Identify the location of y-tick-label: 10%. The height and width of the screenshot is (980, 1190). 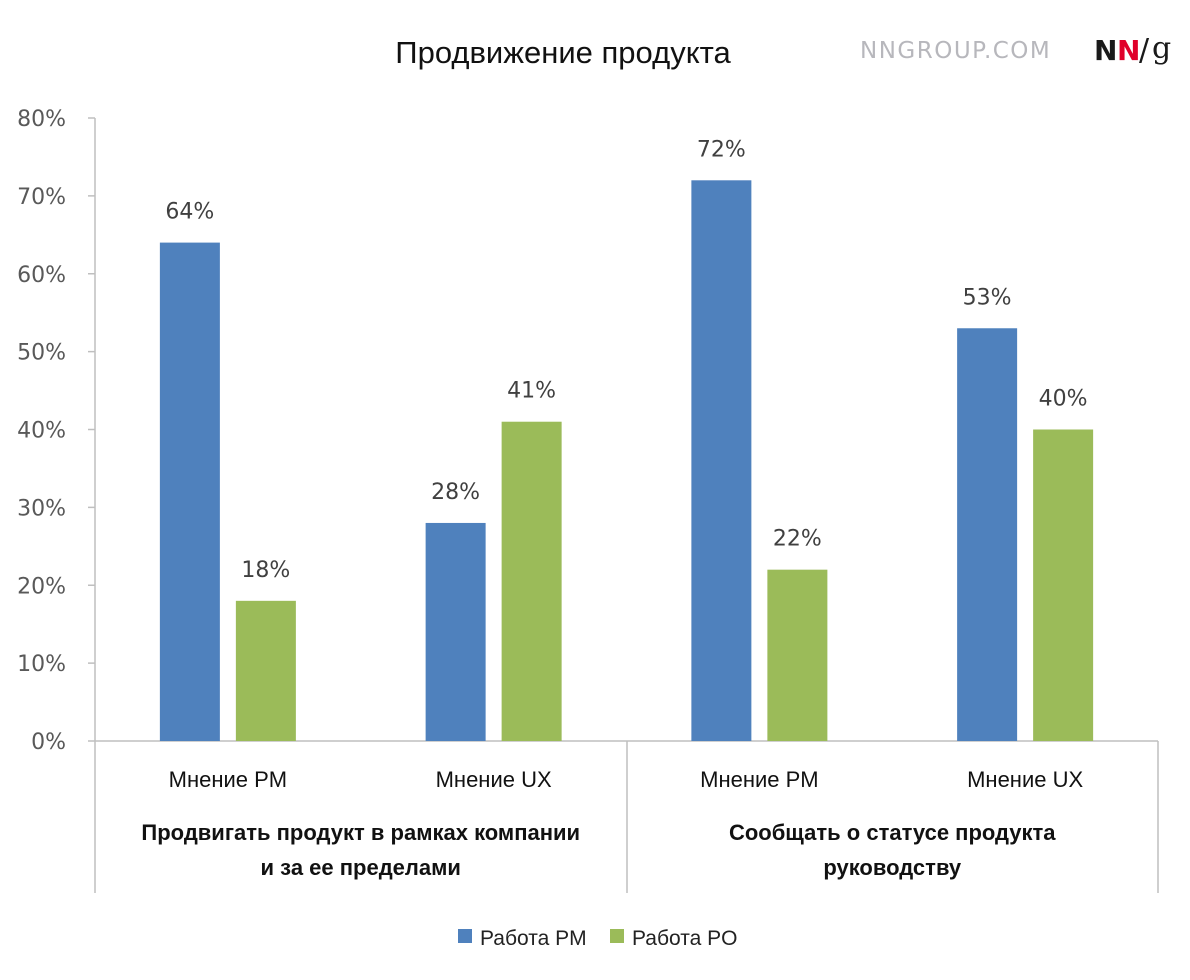
(41, 664).